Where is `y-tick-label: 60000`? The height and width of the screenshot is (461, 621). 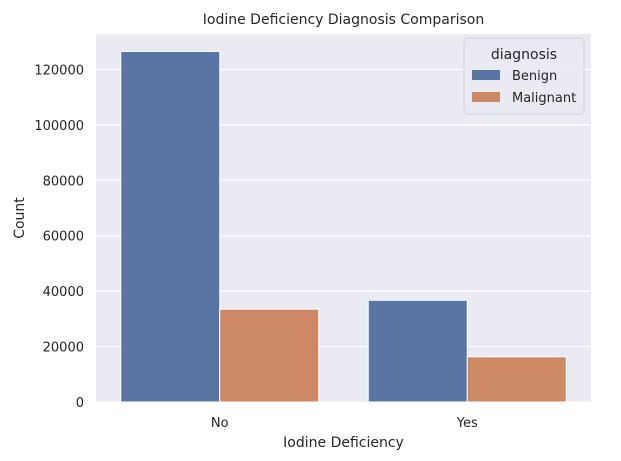
y-tick-label: 60000 is located at coordinates (63, 237).